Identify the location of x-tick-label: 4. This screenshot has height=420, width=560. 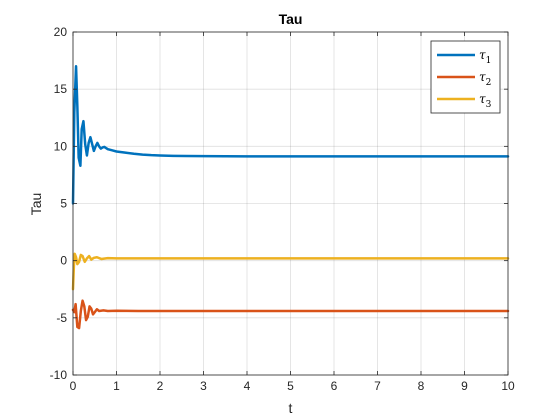
(247, 386).